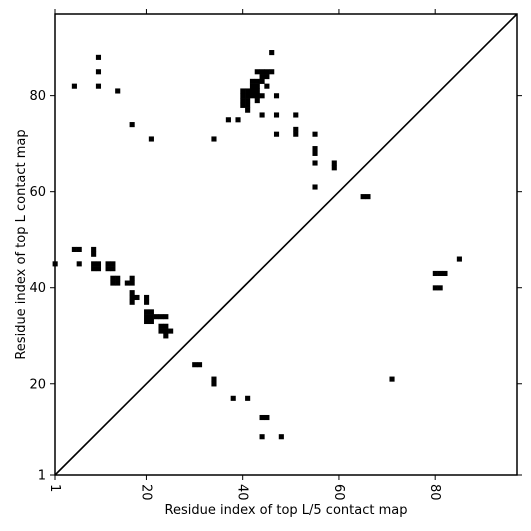 This screenshot has height=531, width=531. What do you see at coordinates (145, 492) in the screenshot?
I see `x-tick-label: 20` at bounding box center [145, 492].